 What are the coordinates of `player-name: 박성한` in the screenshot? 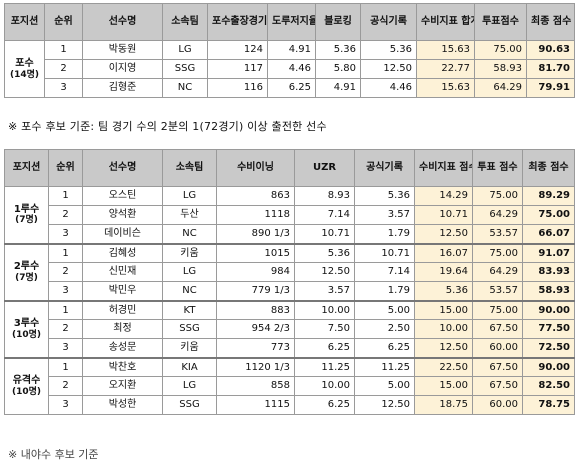 It's located at (122, 405).